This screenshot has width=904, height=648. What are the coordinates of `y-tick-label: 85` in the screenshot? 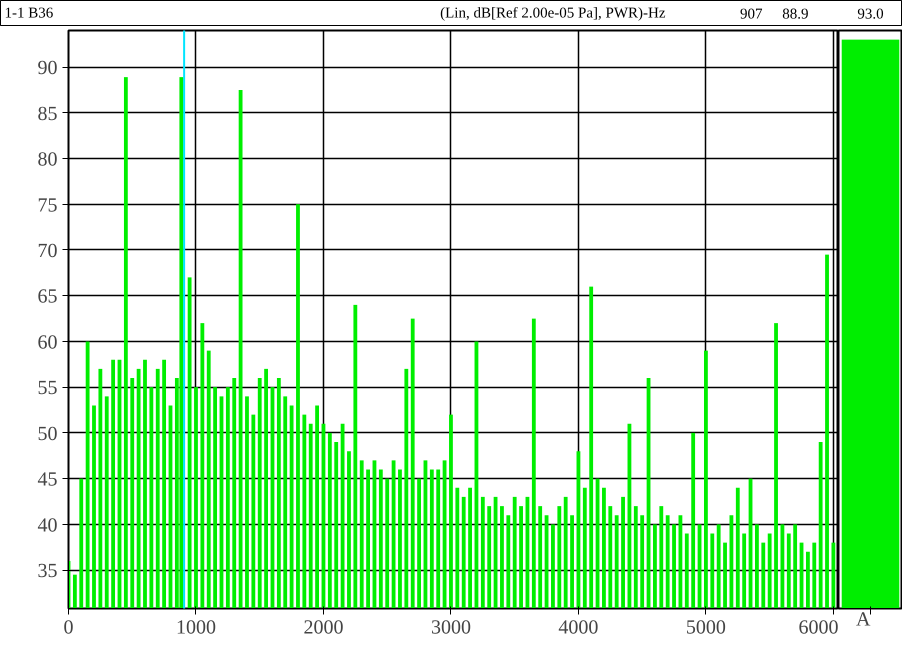 It's located at (48, 113).